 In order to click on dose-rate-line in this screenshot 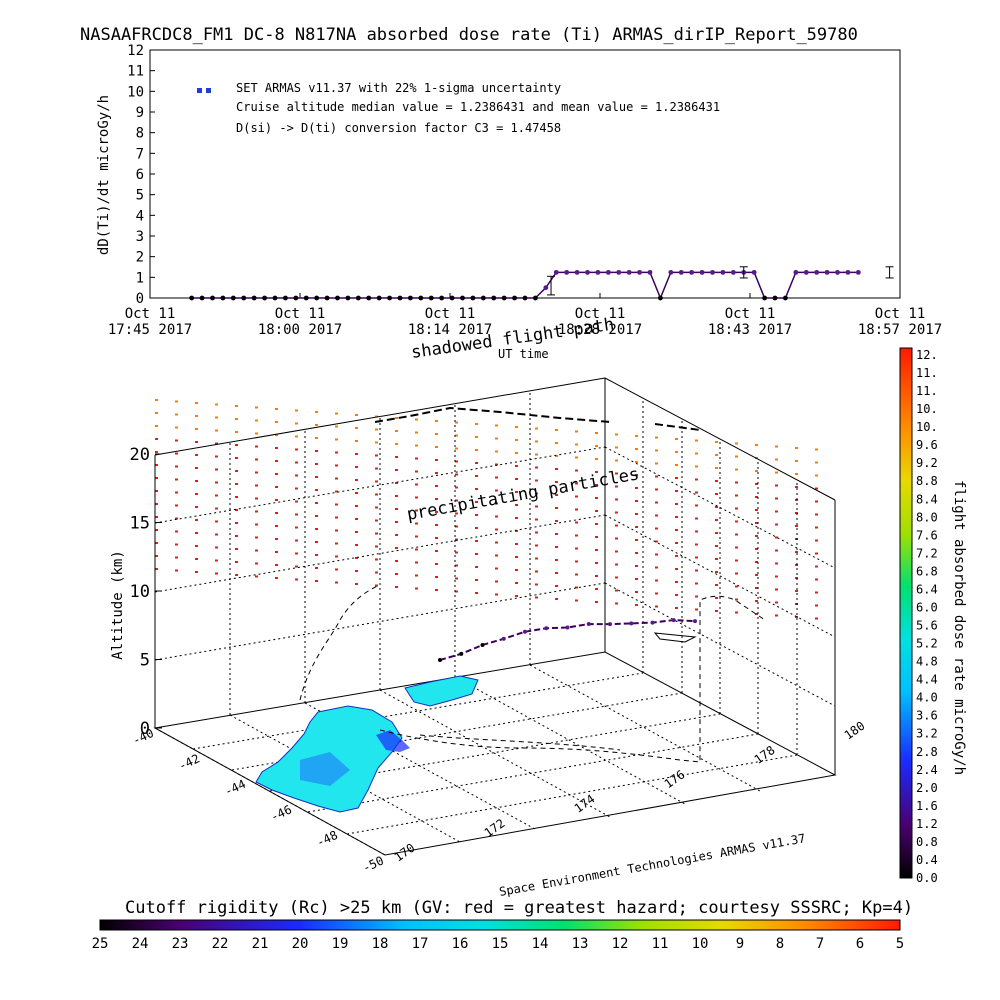, I will do `click(525, 285)`.